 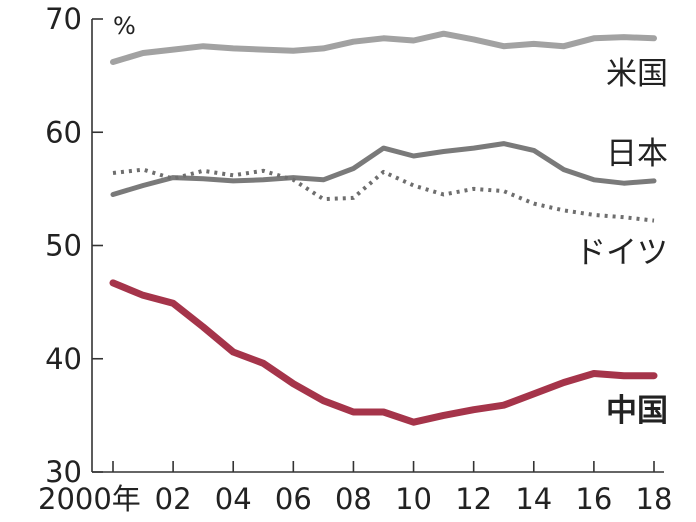 What do you see at coordinates (63, 132) in the screenshot?
I see `y-tick-label: 60` at bounding box center [63, 132].